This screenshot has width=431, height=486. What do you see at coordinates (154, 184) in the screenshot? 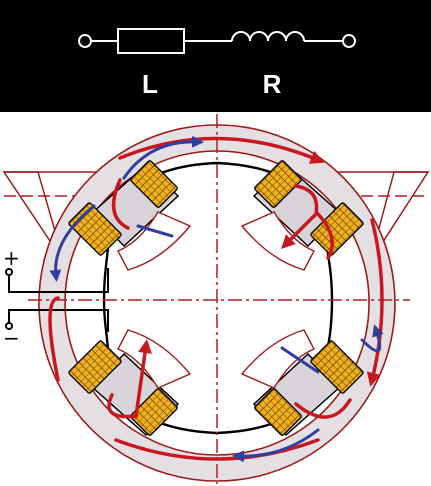
I see `coil-top-left-inner` at bounding box center [154, 184].